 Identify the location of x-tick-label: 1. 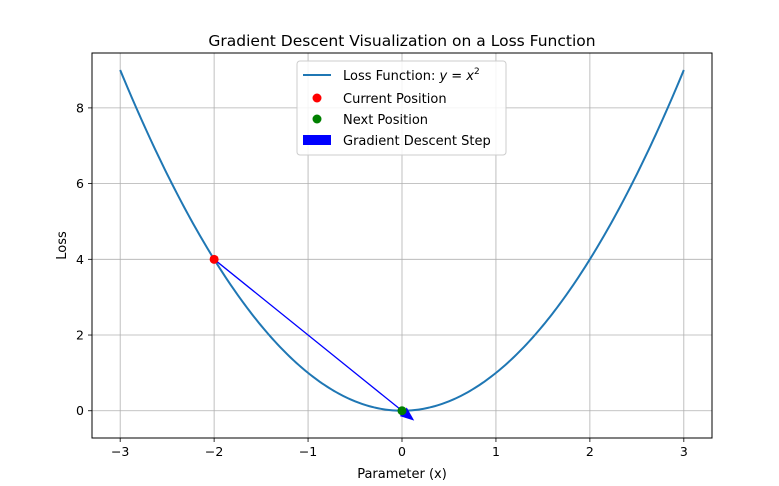
(496, 451).